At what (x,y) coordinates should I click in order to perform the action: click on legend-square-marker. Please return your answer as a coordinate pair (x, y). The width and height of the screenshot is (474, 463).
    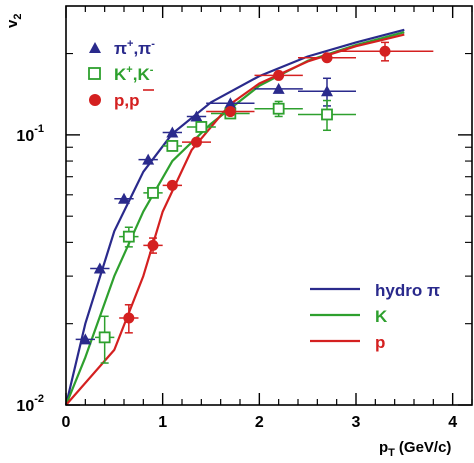
    Looking at the image, I should click on (94, 73).